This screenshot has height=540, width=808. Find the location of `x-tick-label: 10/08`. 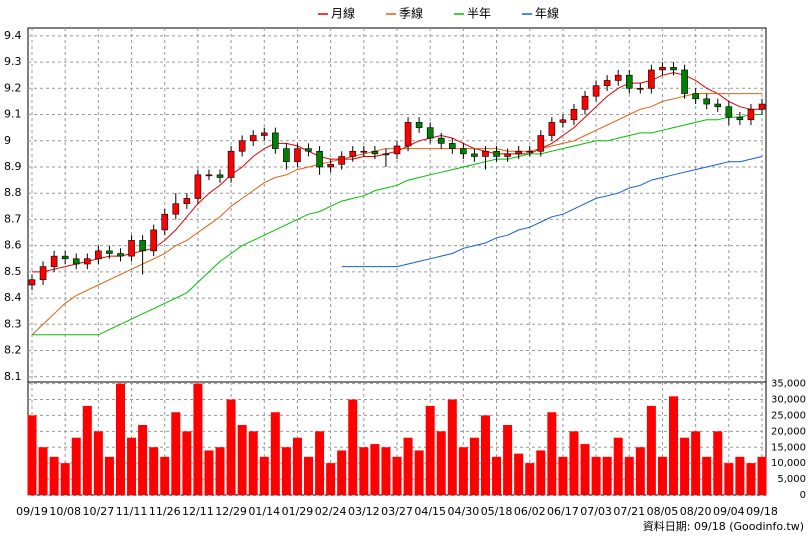

x-tick-label: 10/08 is located at coordinates (65, 511).